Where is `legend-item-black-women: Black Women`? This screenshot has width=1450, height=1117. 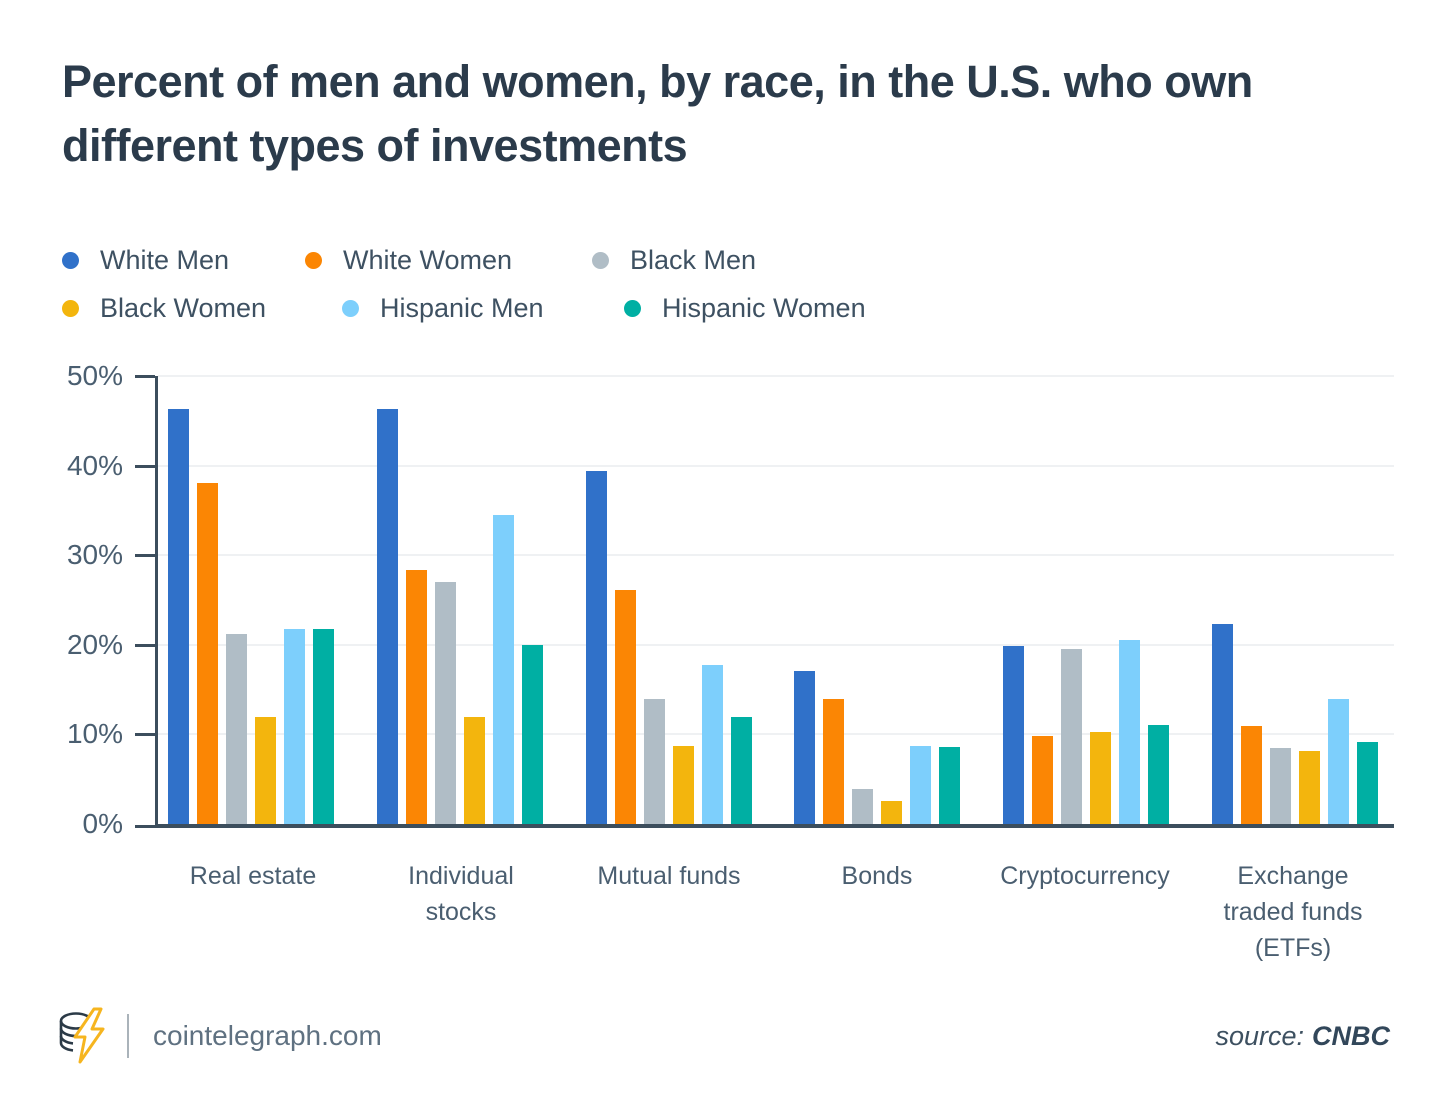
legend-item-black-women: Black Women is located at coordinates (202, 308).